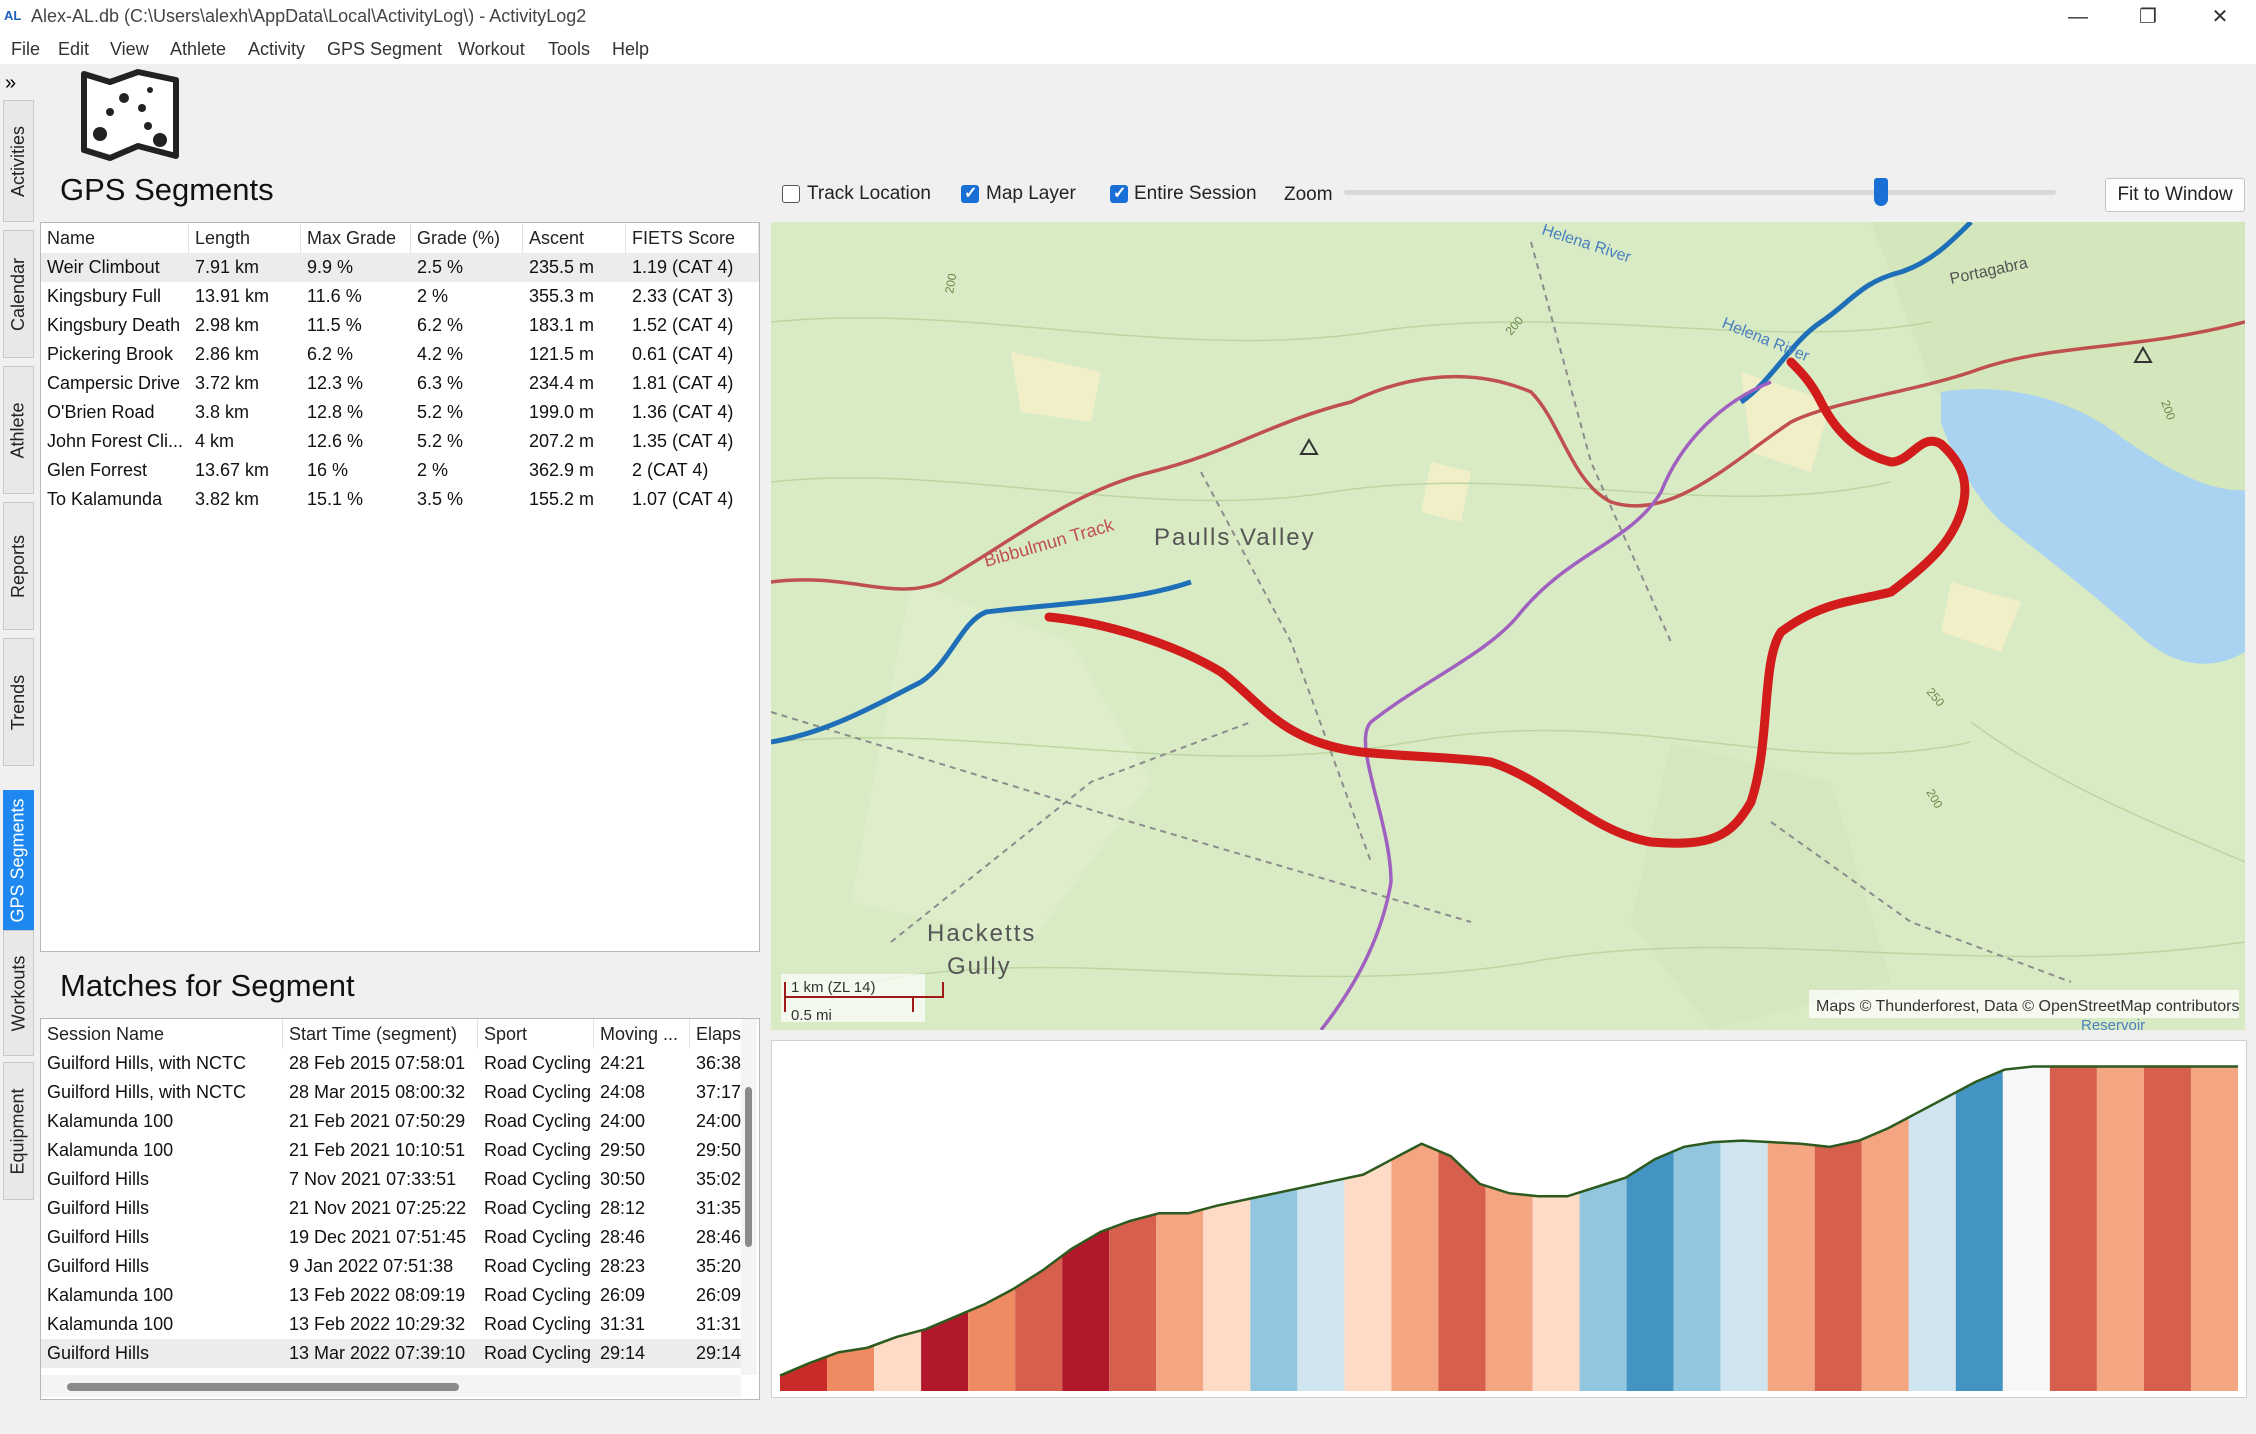 The width and height of the screenshot is (2256, 1434). I want to click on tab-activities: Activities, so click(18, 161).